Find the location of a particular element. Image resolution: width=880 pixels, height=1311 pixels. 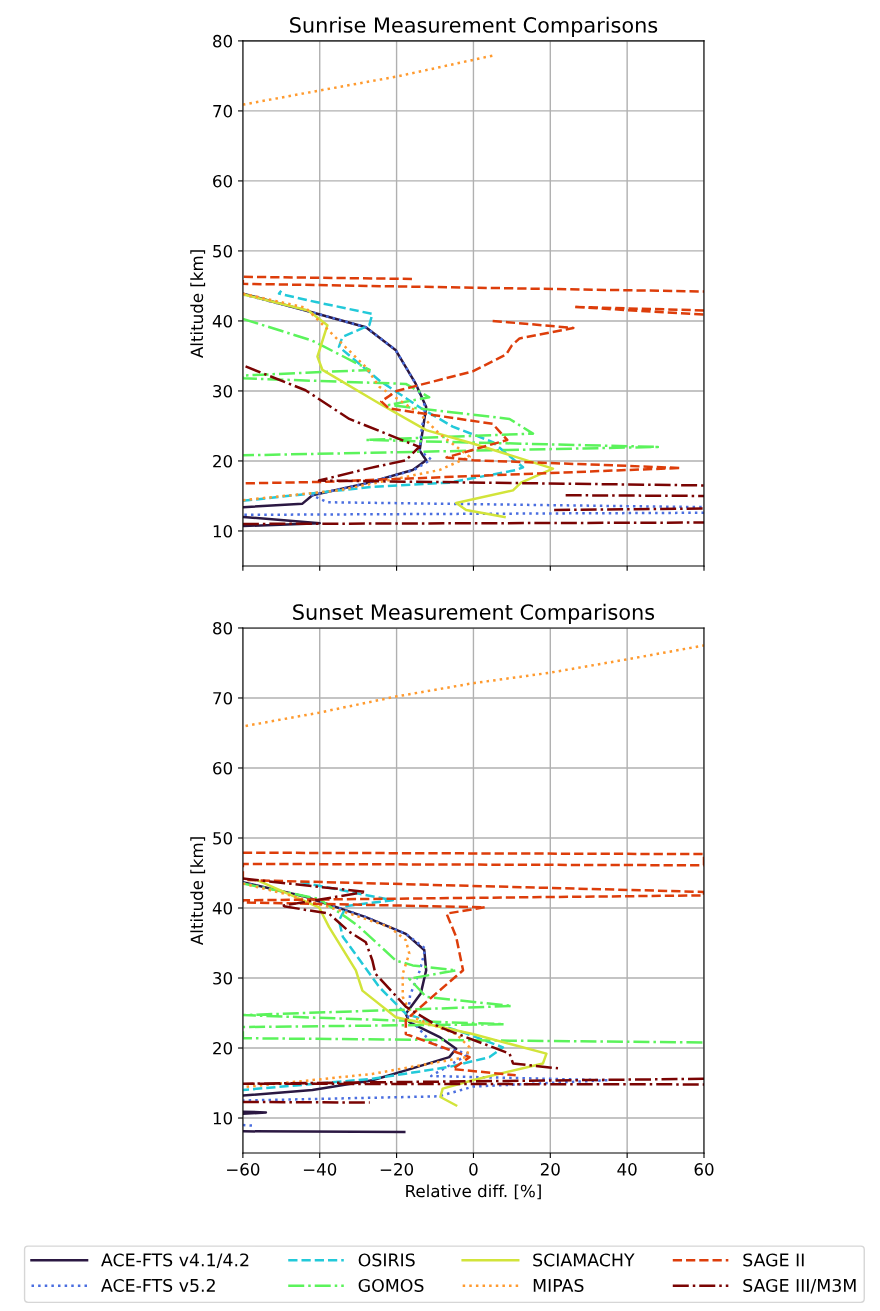

legend-label: GOMOS is located at coordinates (391, 1285).